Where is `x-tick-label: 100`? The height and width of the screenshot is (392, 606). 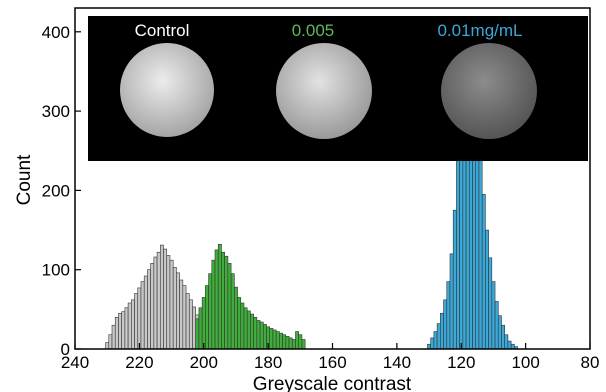 x-tick-label: 100 is located at coordinates (525, 362).